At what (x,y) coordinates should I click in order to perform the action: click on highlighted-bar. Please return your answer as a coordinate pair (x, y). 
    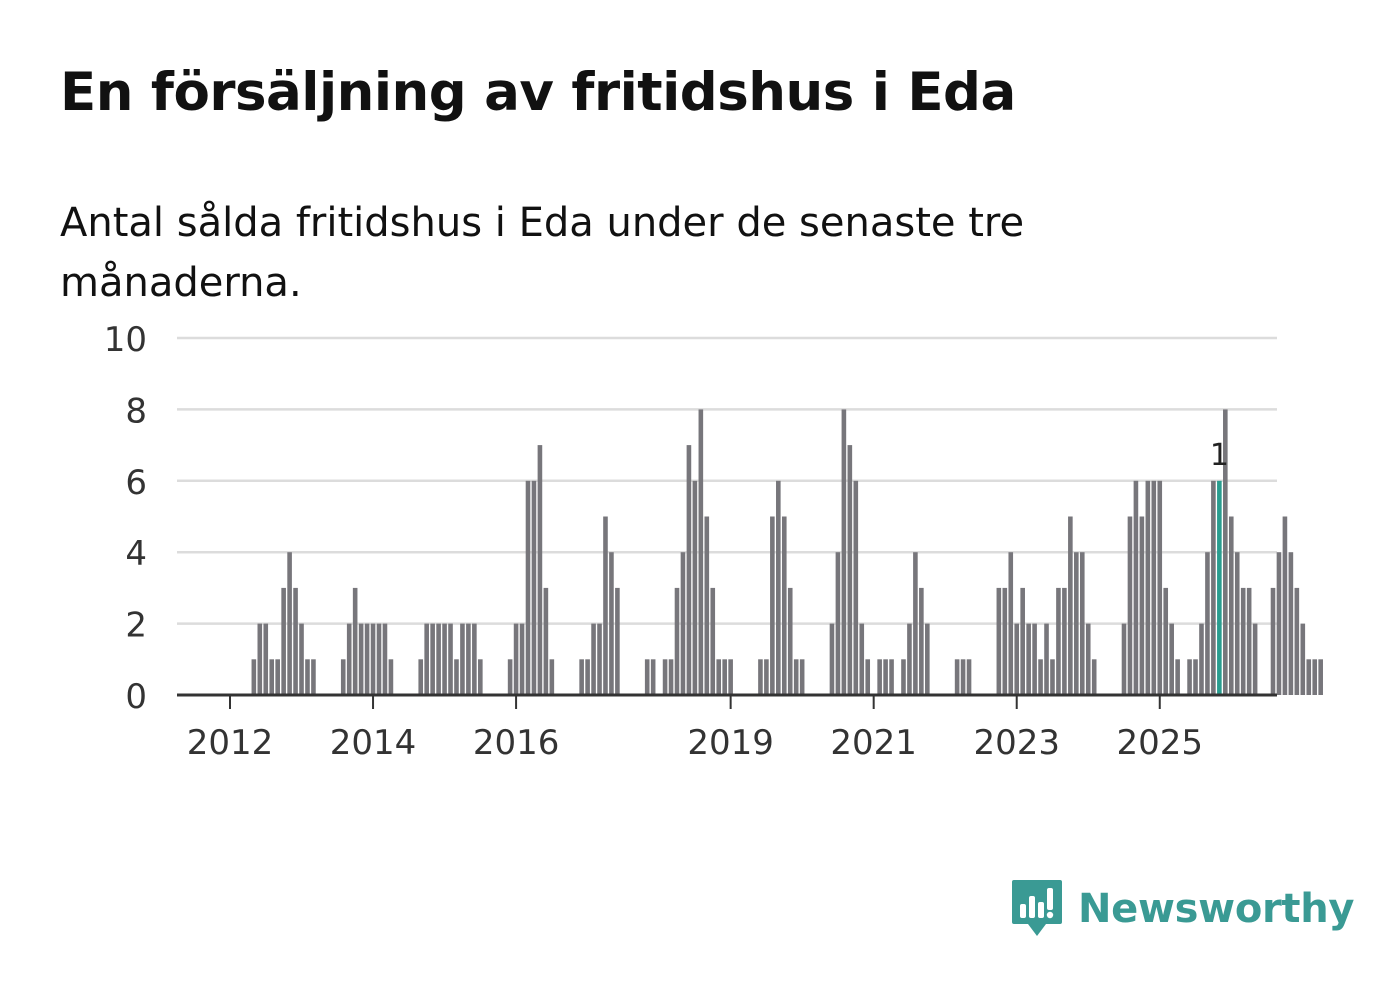
    Looking at the image, I should click on (1219, 587).